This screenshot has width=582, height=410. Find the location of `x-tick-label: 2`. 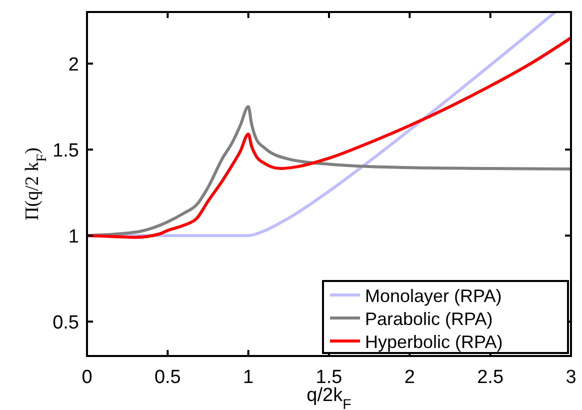

x-tick-label: 2 is located at coordinates (409, 377).